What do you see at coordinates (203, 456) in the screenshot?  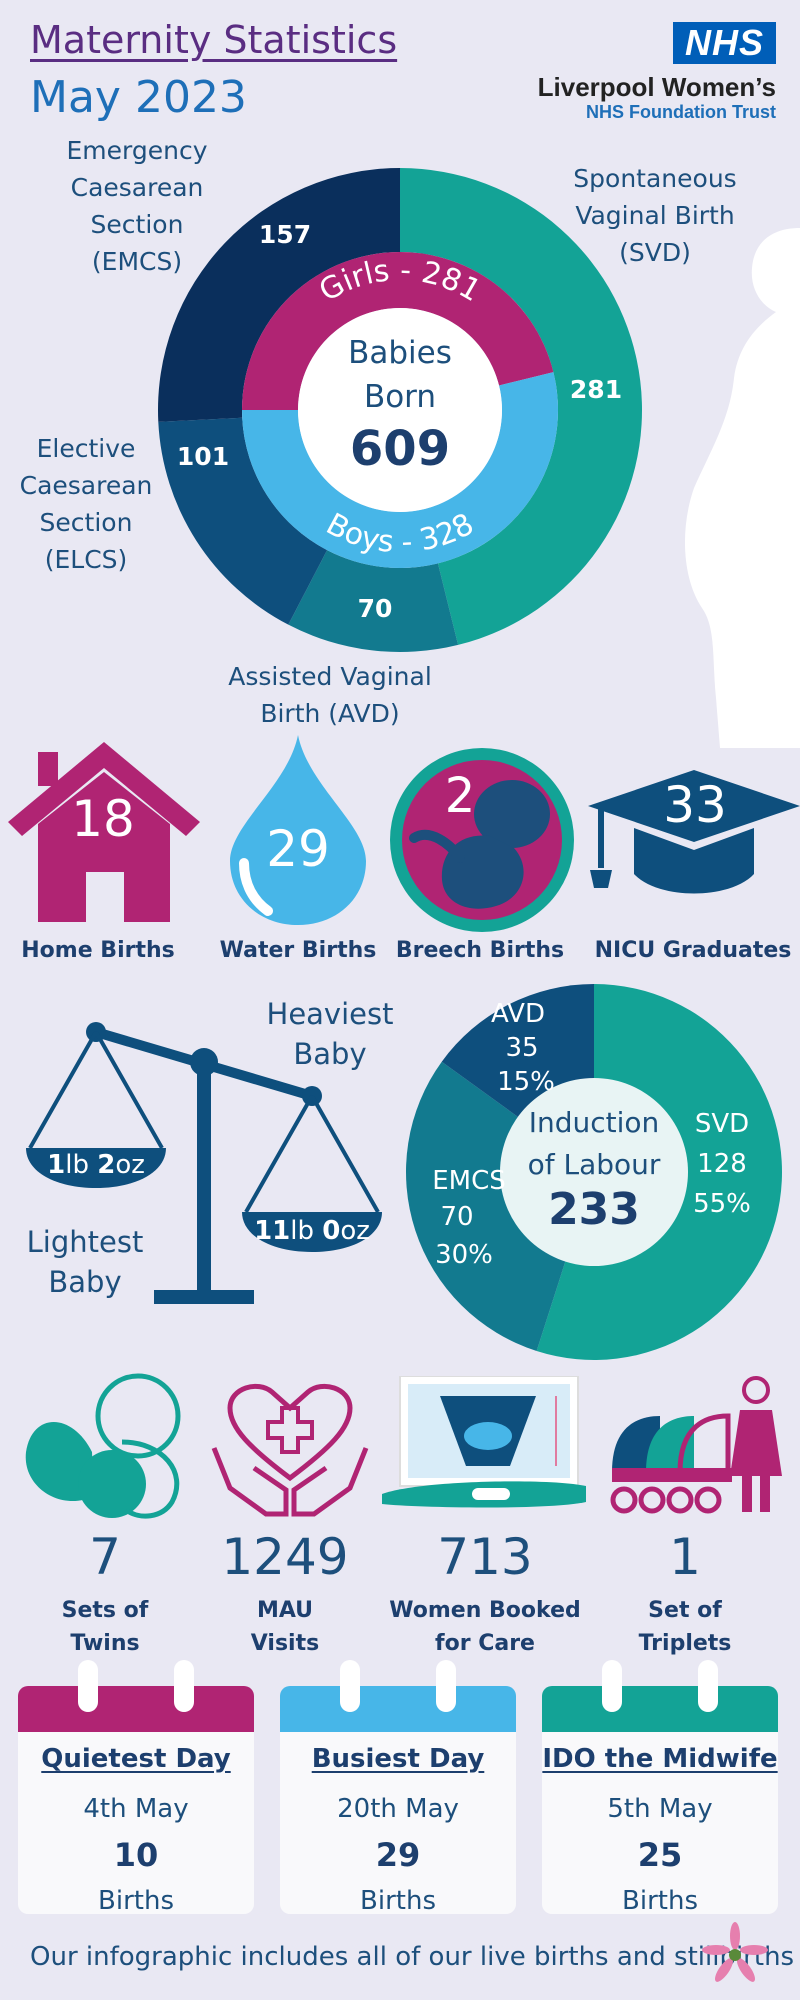 I see `elcs-value: 101` at bounding box center [203, 456].